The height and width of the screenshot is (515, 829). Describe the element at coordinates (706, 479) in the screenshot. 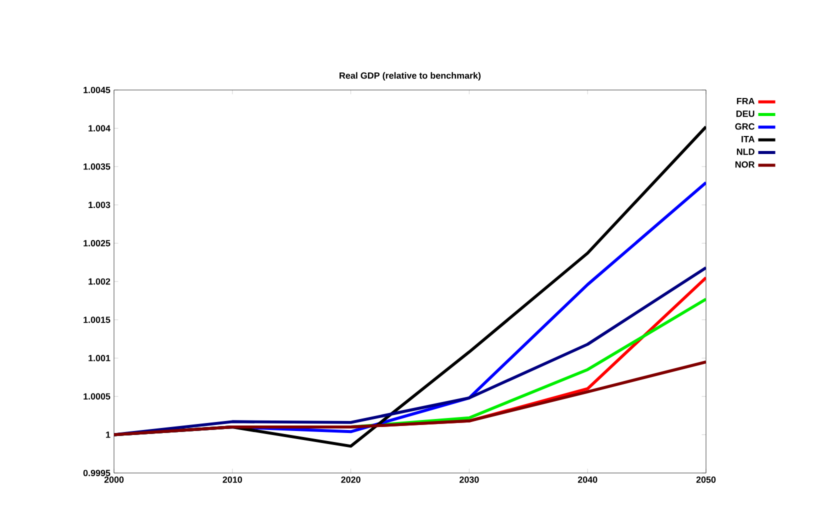

I see `x-tick-label: 2050` at that location.